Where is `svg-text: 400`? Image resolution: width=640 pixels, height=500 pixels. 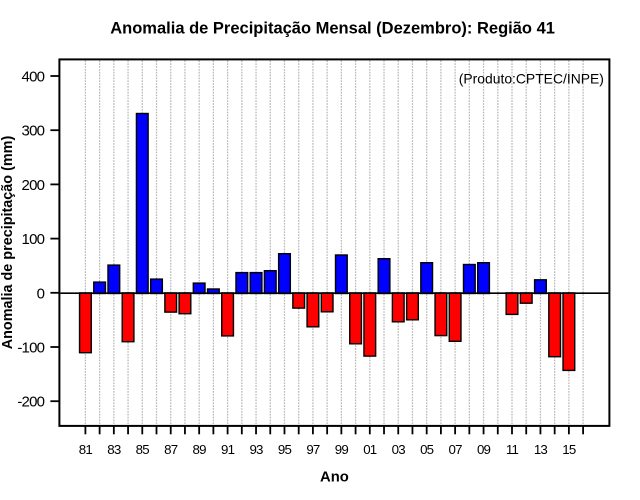
svg-text: 400 is located at coordinates (33, 77).